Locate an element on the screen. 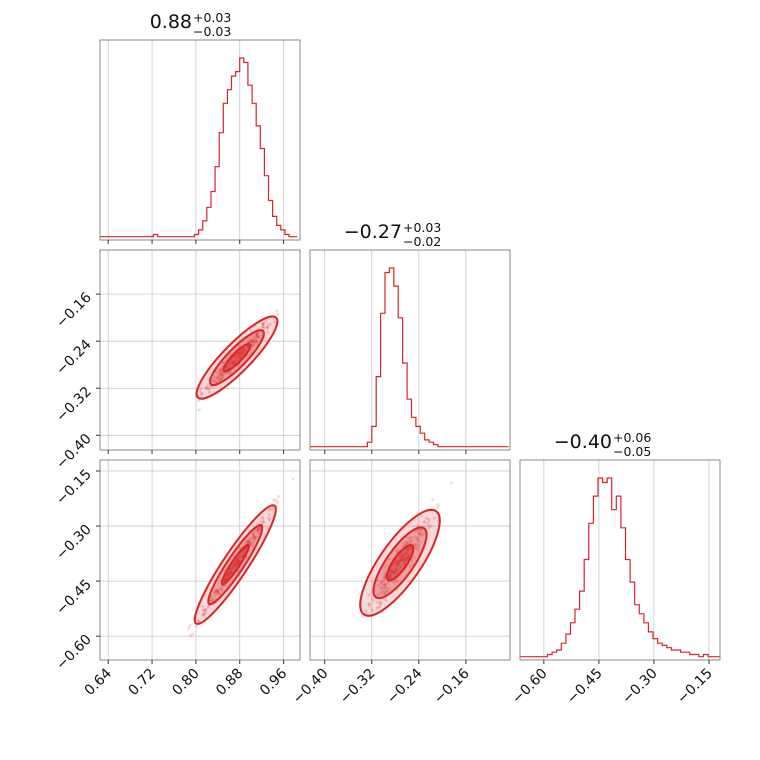 The height and width of the screenshot is (760, 760). y-tick-label-2-1: −0.45 is located at coordinates (74, 598).